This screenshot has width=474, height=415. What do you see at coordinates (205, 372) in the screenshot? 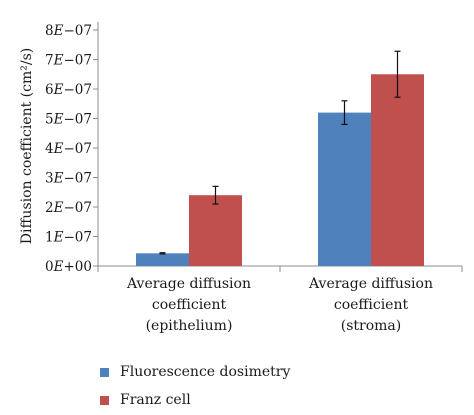
I see `legend-label-fluorescence: Fluorescence dosimetry` at bounding box center [205, 372].